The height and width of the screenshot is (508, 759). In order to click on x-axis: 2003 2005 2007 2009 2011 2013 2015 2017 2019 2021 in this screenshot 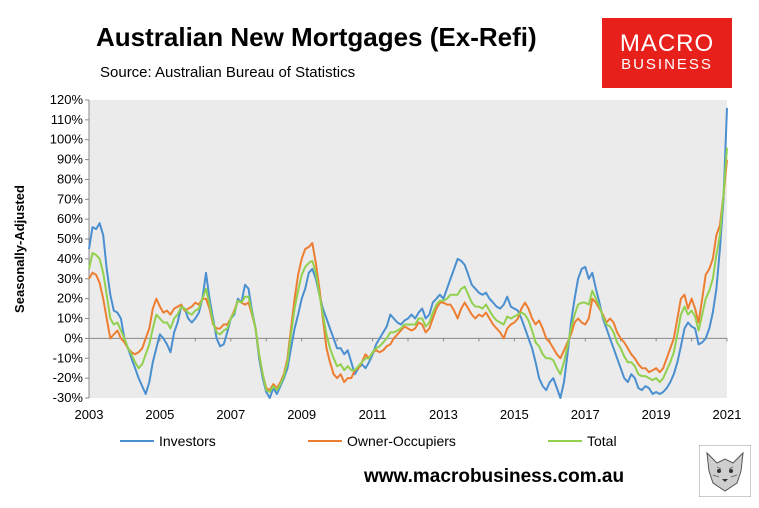, I will do `click(408, 380)`.